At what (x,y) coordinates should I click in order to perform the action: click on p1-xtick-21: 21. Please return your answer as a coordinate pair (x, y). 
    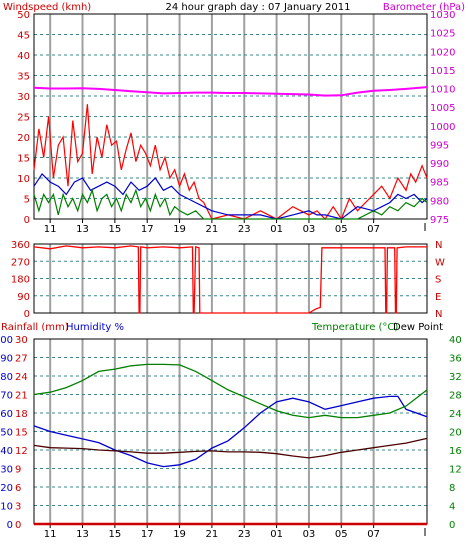
    Looking at the image, I should click on (212, 229).